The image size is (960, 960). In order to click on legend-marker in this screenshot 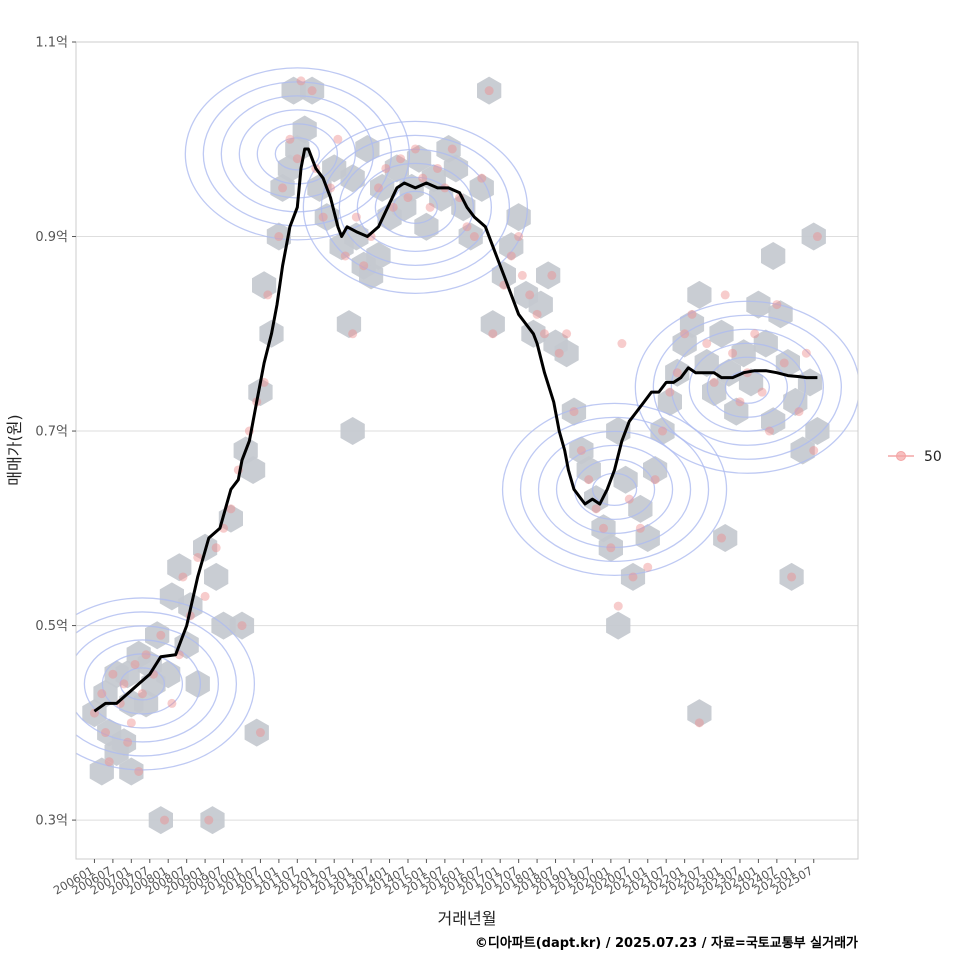, I will do `click(901, 456)`.